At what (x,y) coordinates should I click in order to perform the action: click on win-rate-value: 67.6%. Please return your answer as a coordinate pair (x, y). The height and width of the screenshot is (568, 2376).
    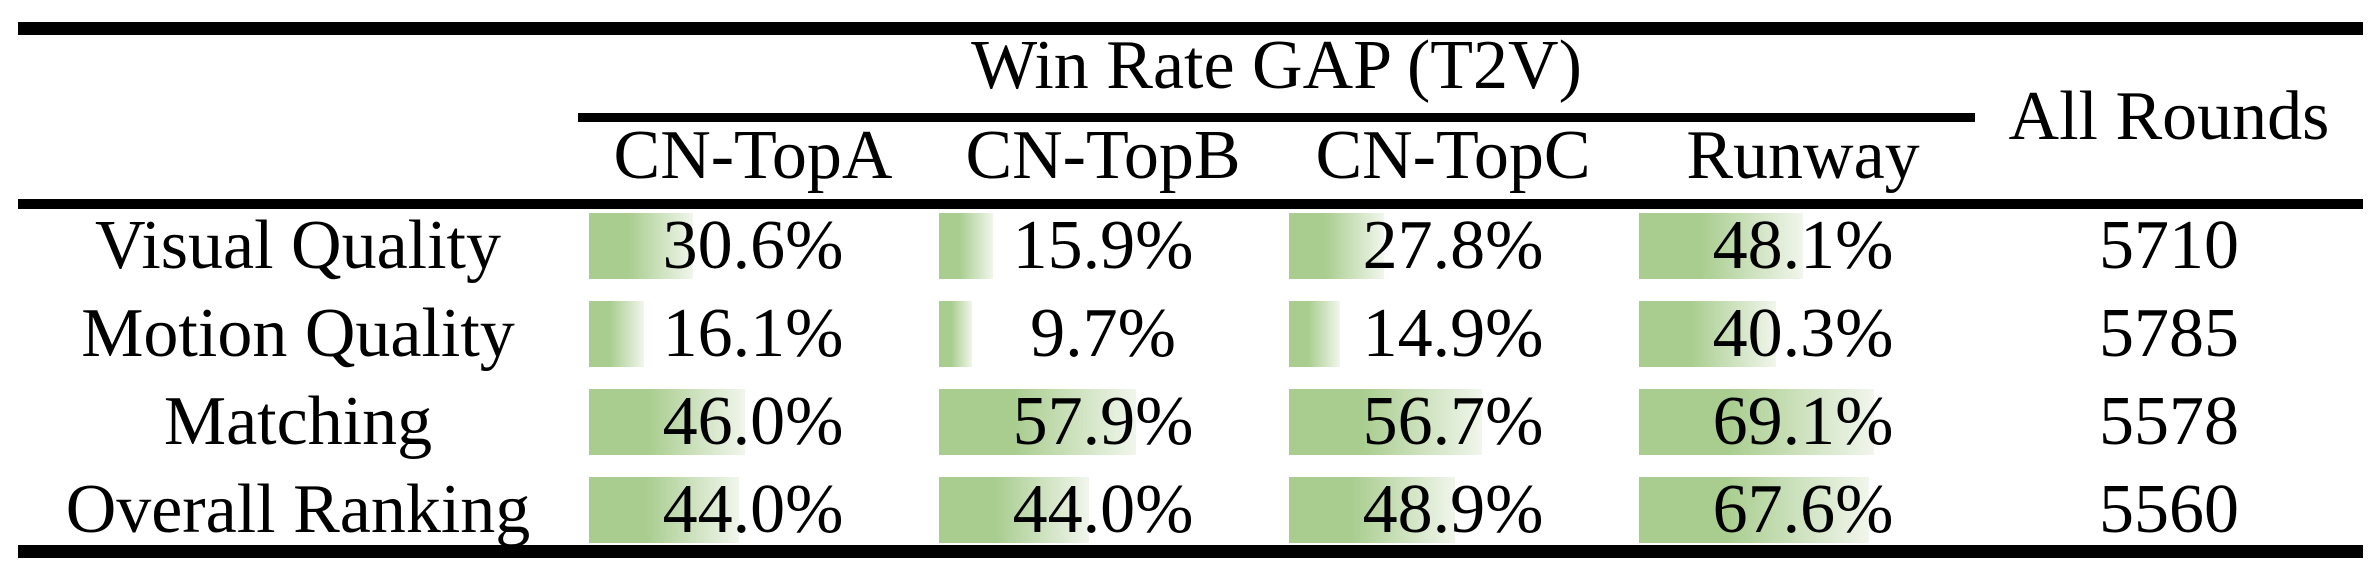
    Looking at the image, I should click on (1803, 509).